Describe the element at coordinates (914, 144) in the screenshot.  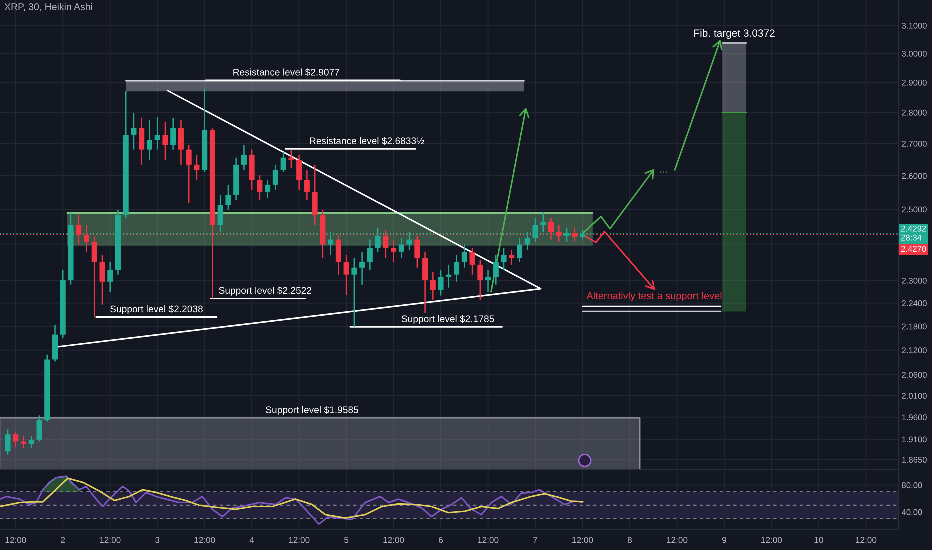
I see `y-tick-label: 2.7000` at that location.